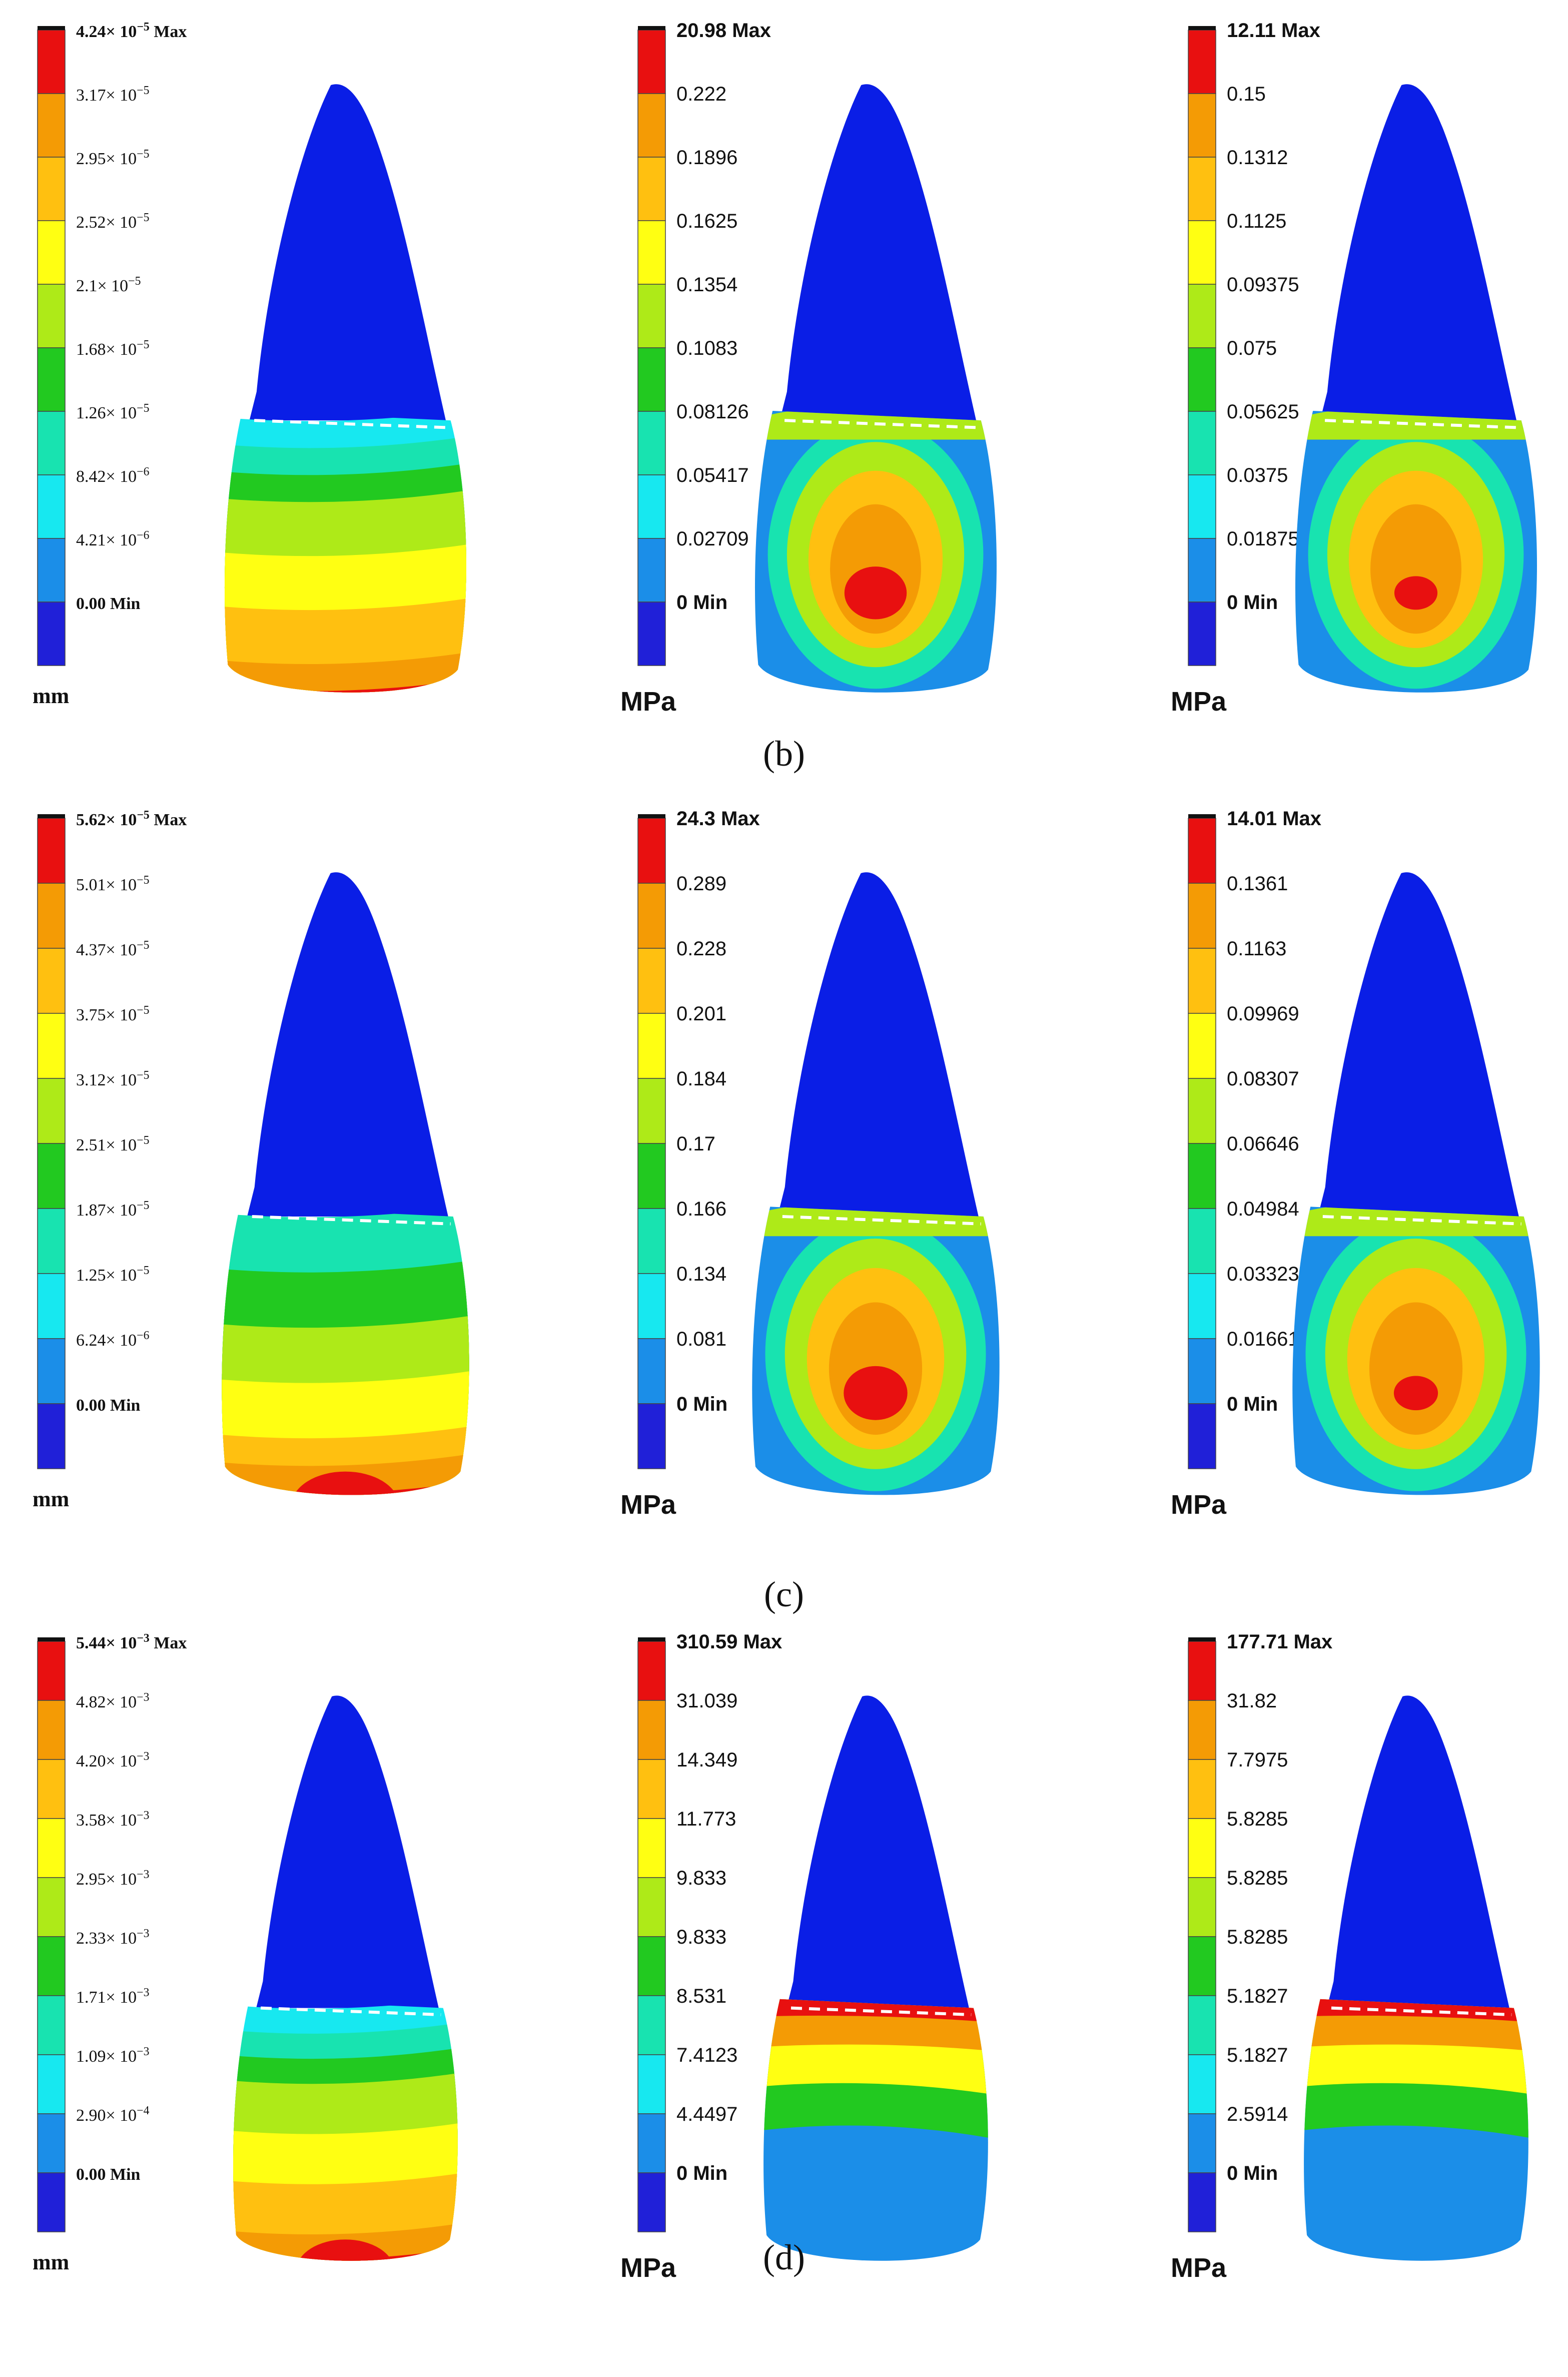 The height and width of the screenshot is (2377, 1568). What do you see at coordinates (1257, 475) in the screenshot?
I see `legend-tick-label: 0.0375` at bounding box center [1257, 475].